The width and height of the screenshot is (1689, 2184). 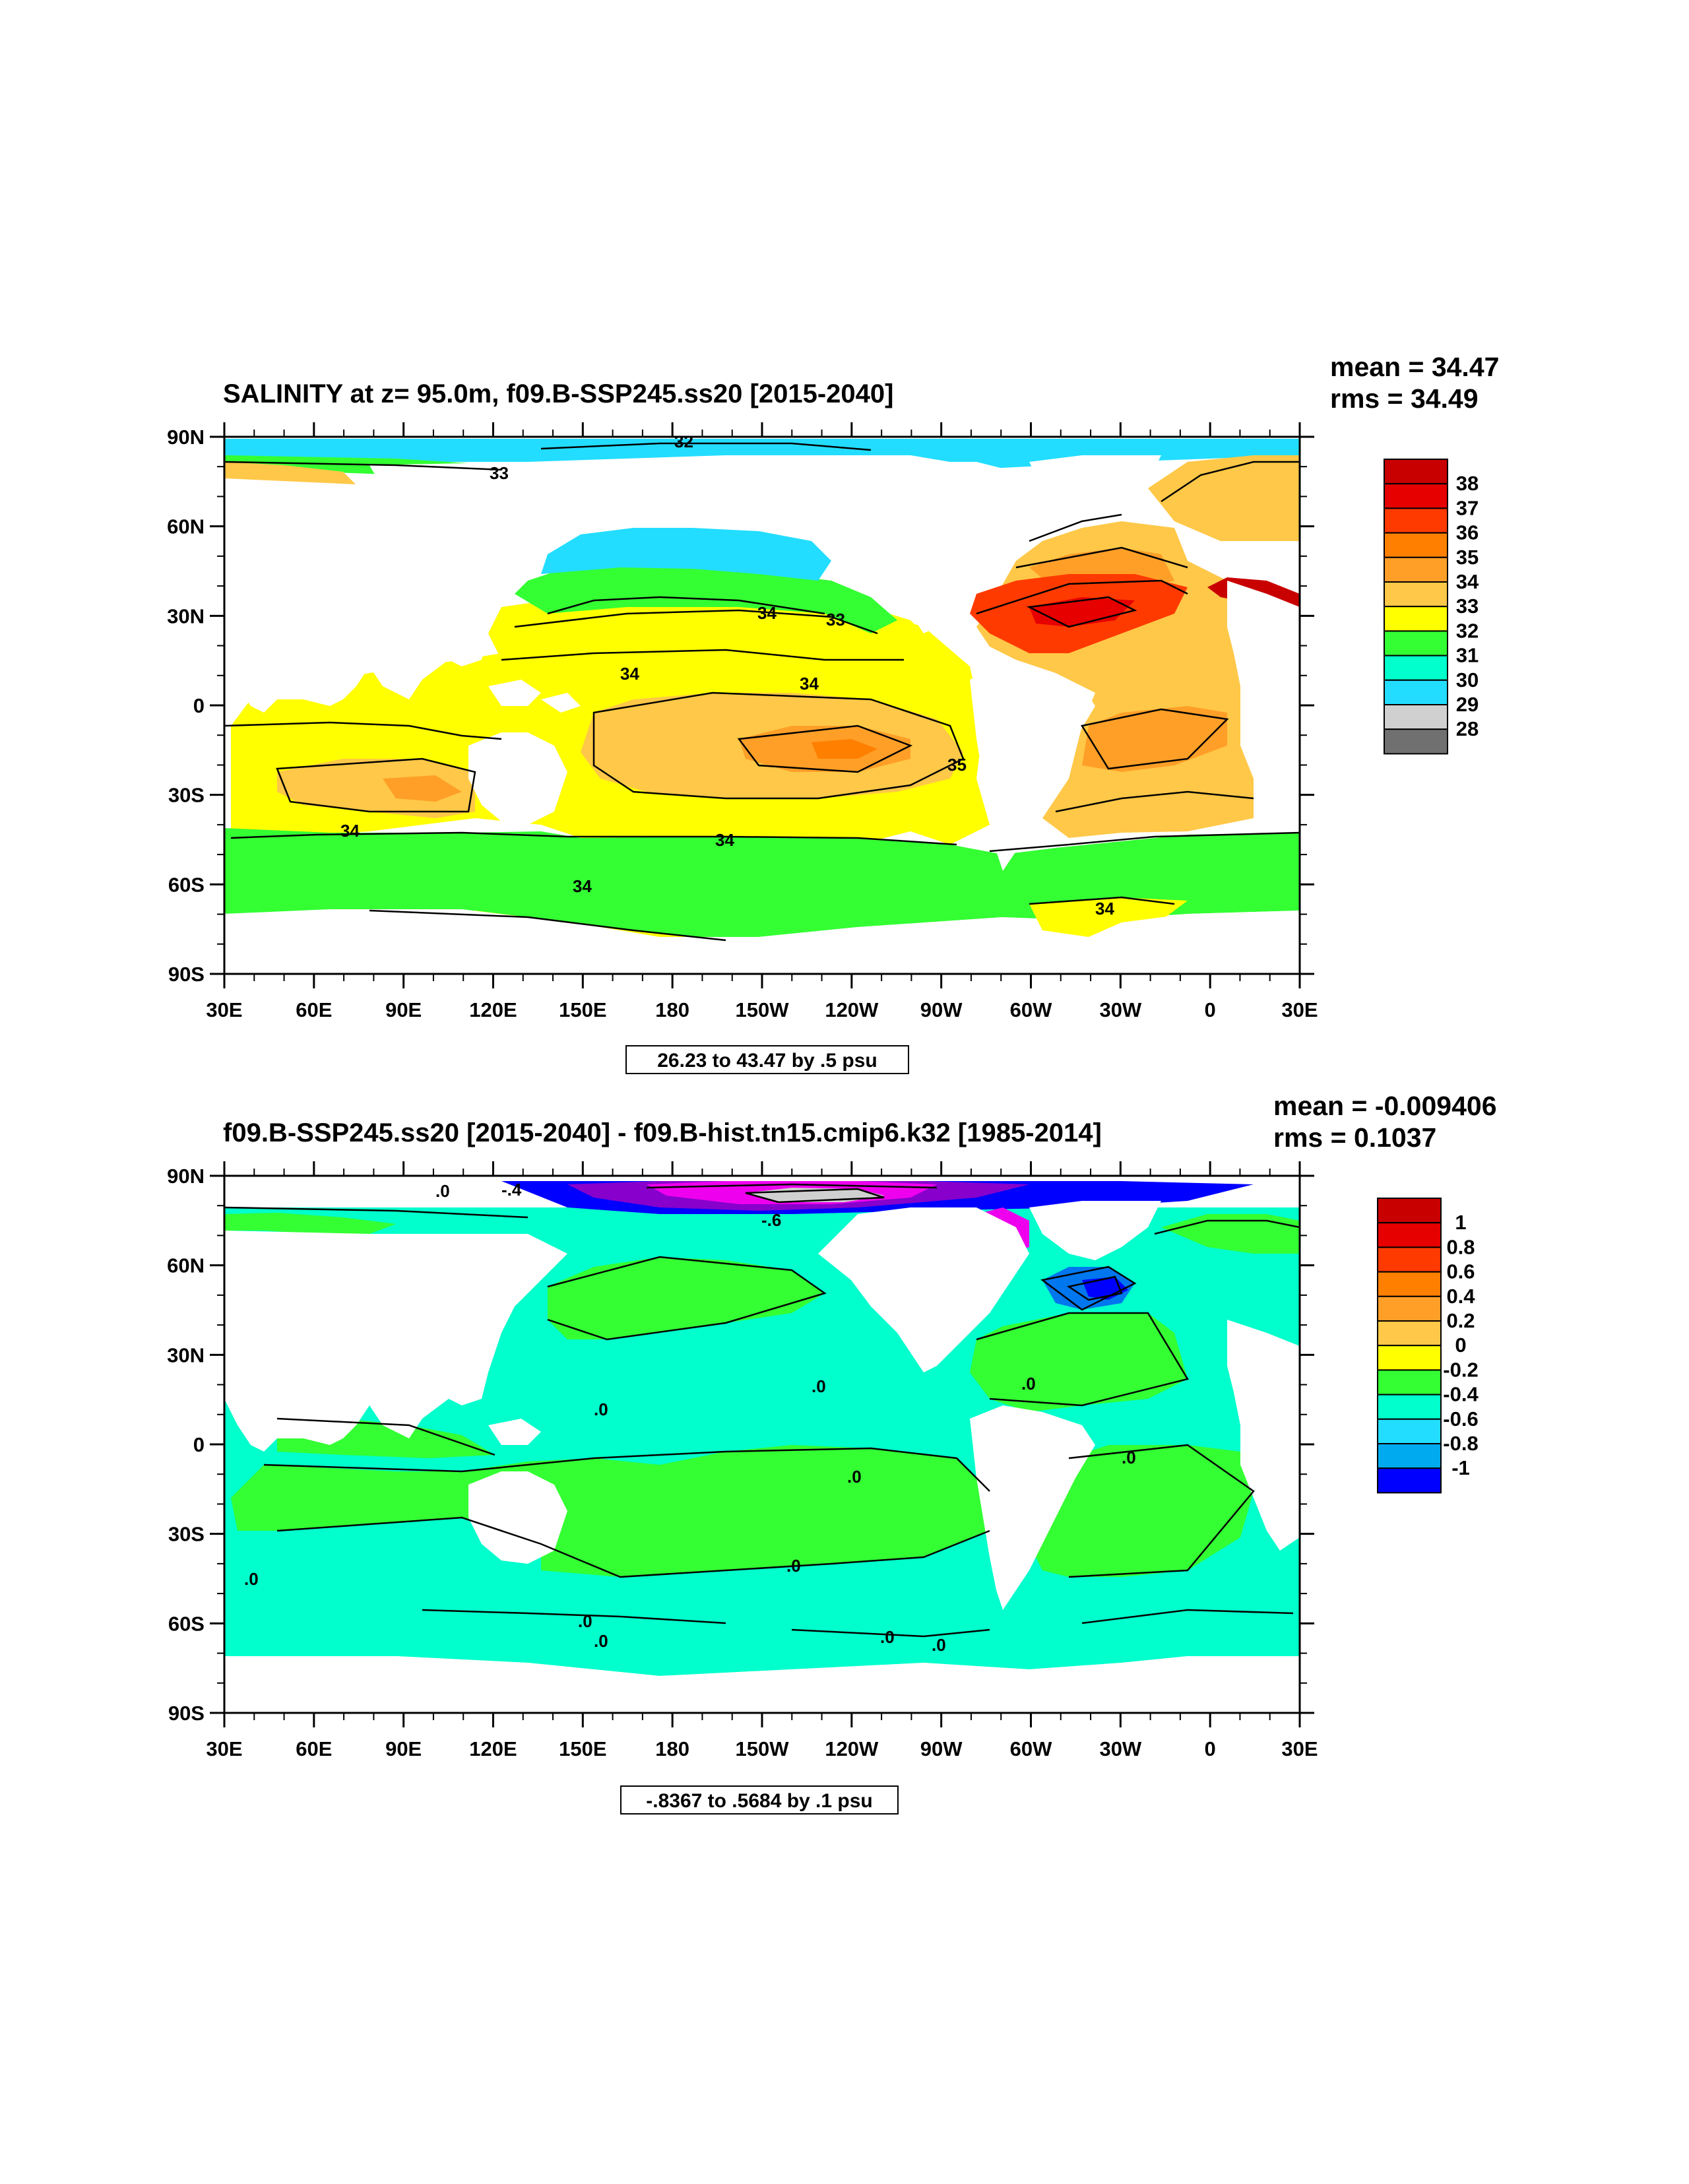 What do you see at coordinates (499, 473) in the screenshot?
I see `contour-label: 33` at bounding box center [499, 473].